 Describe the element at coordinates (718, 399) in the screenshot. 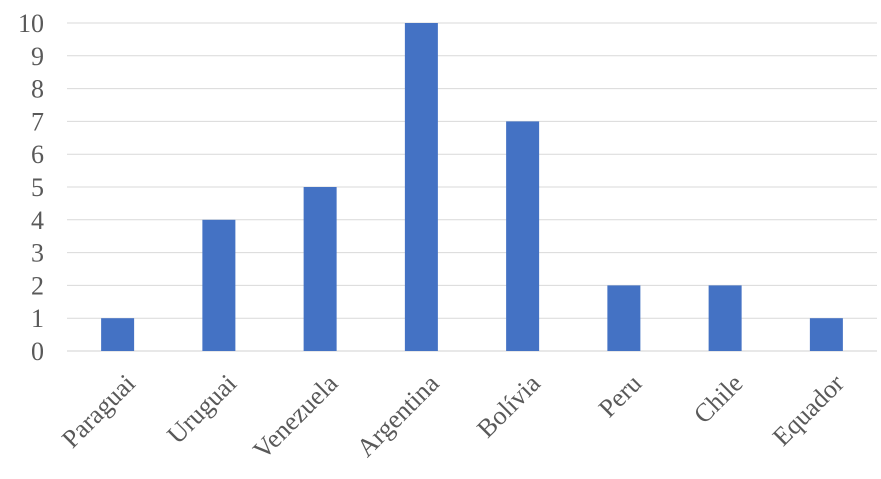

I see `x-category-label: Chile` at that location.